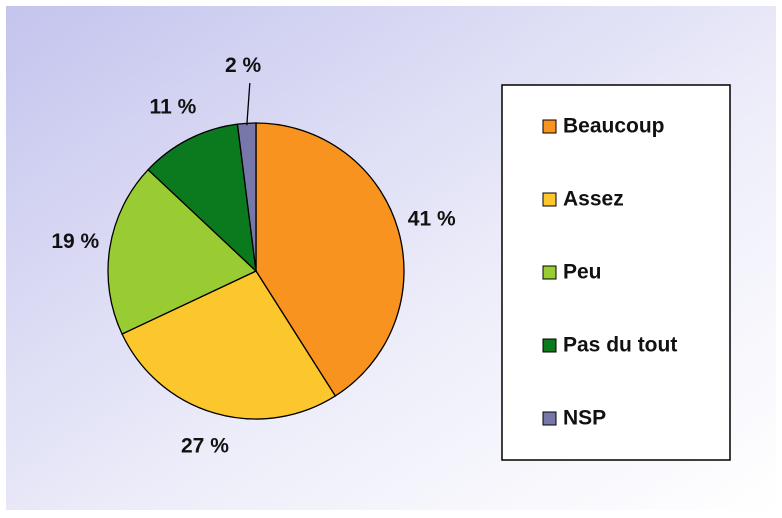 This screenshot has width=782, height=518. Describe the element at coordinates (173, 106) in the screenshot. I see `data-label: 11 %` at that location.